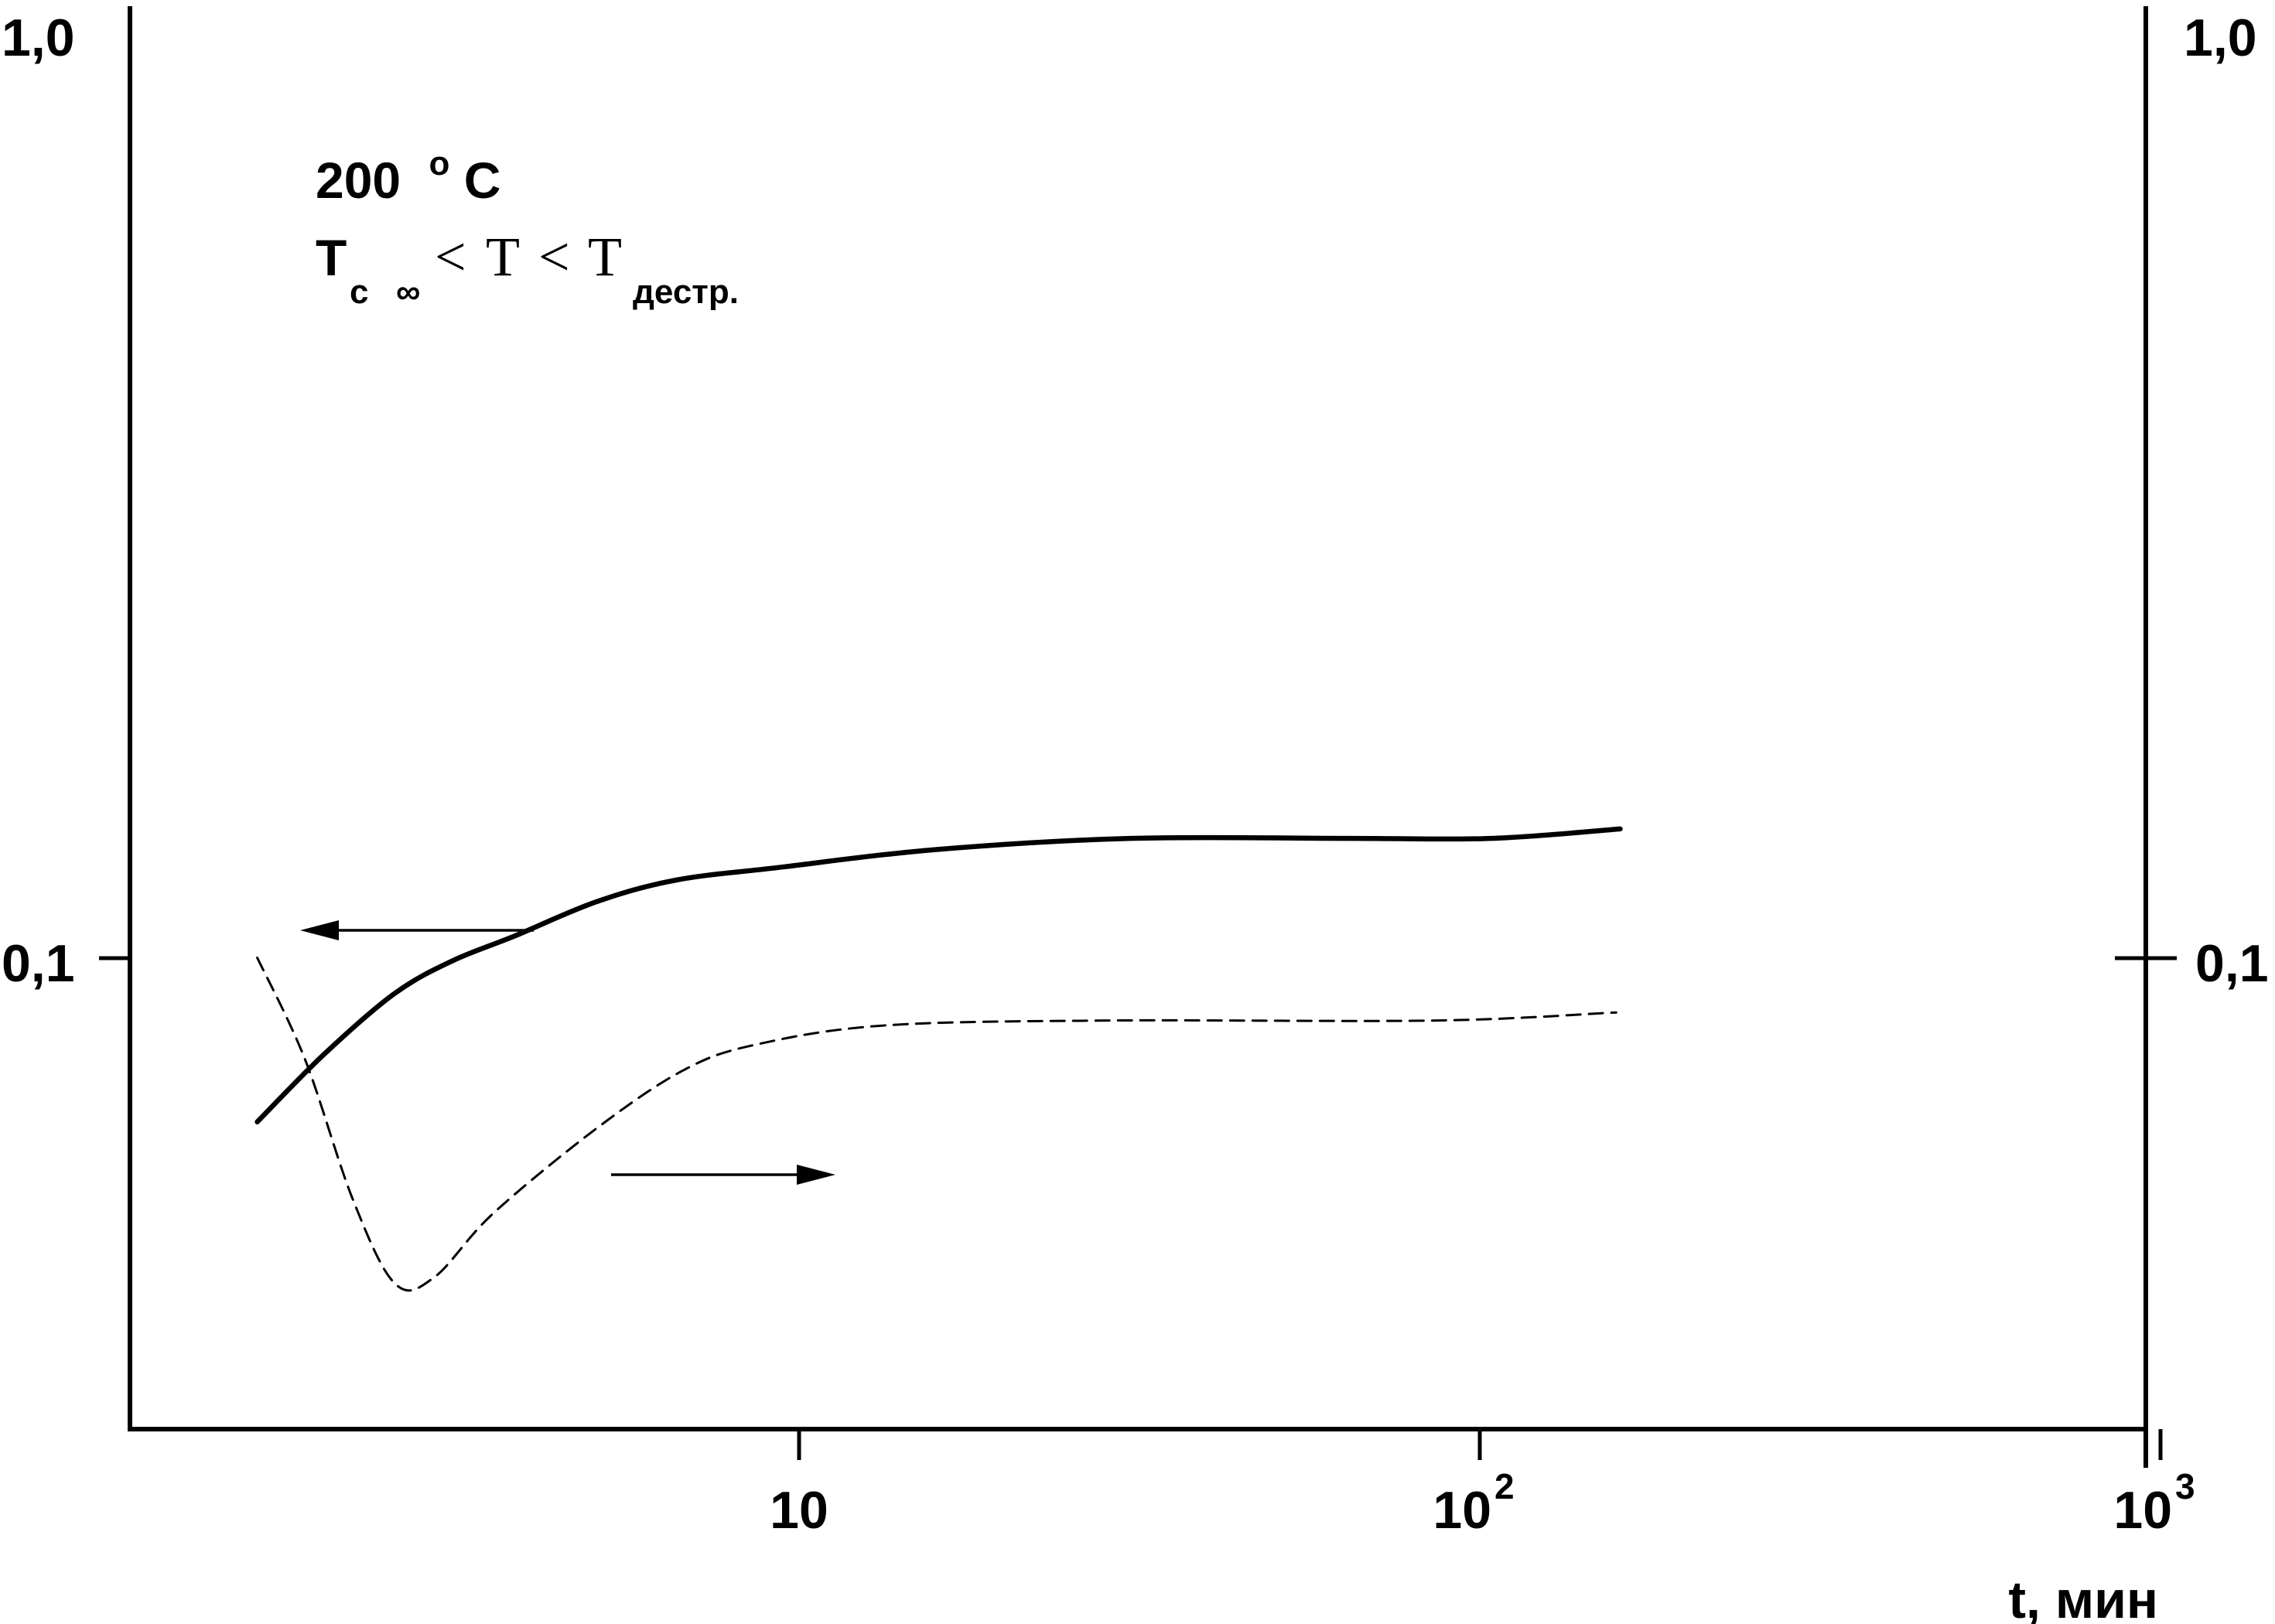 This screenshot has height=1624, width=2275. I want to click on arrow-right-head, so click(816, 1175).